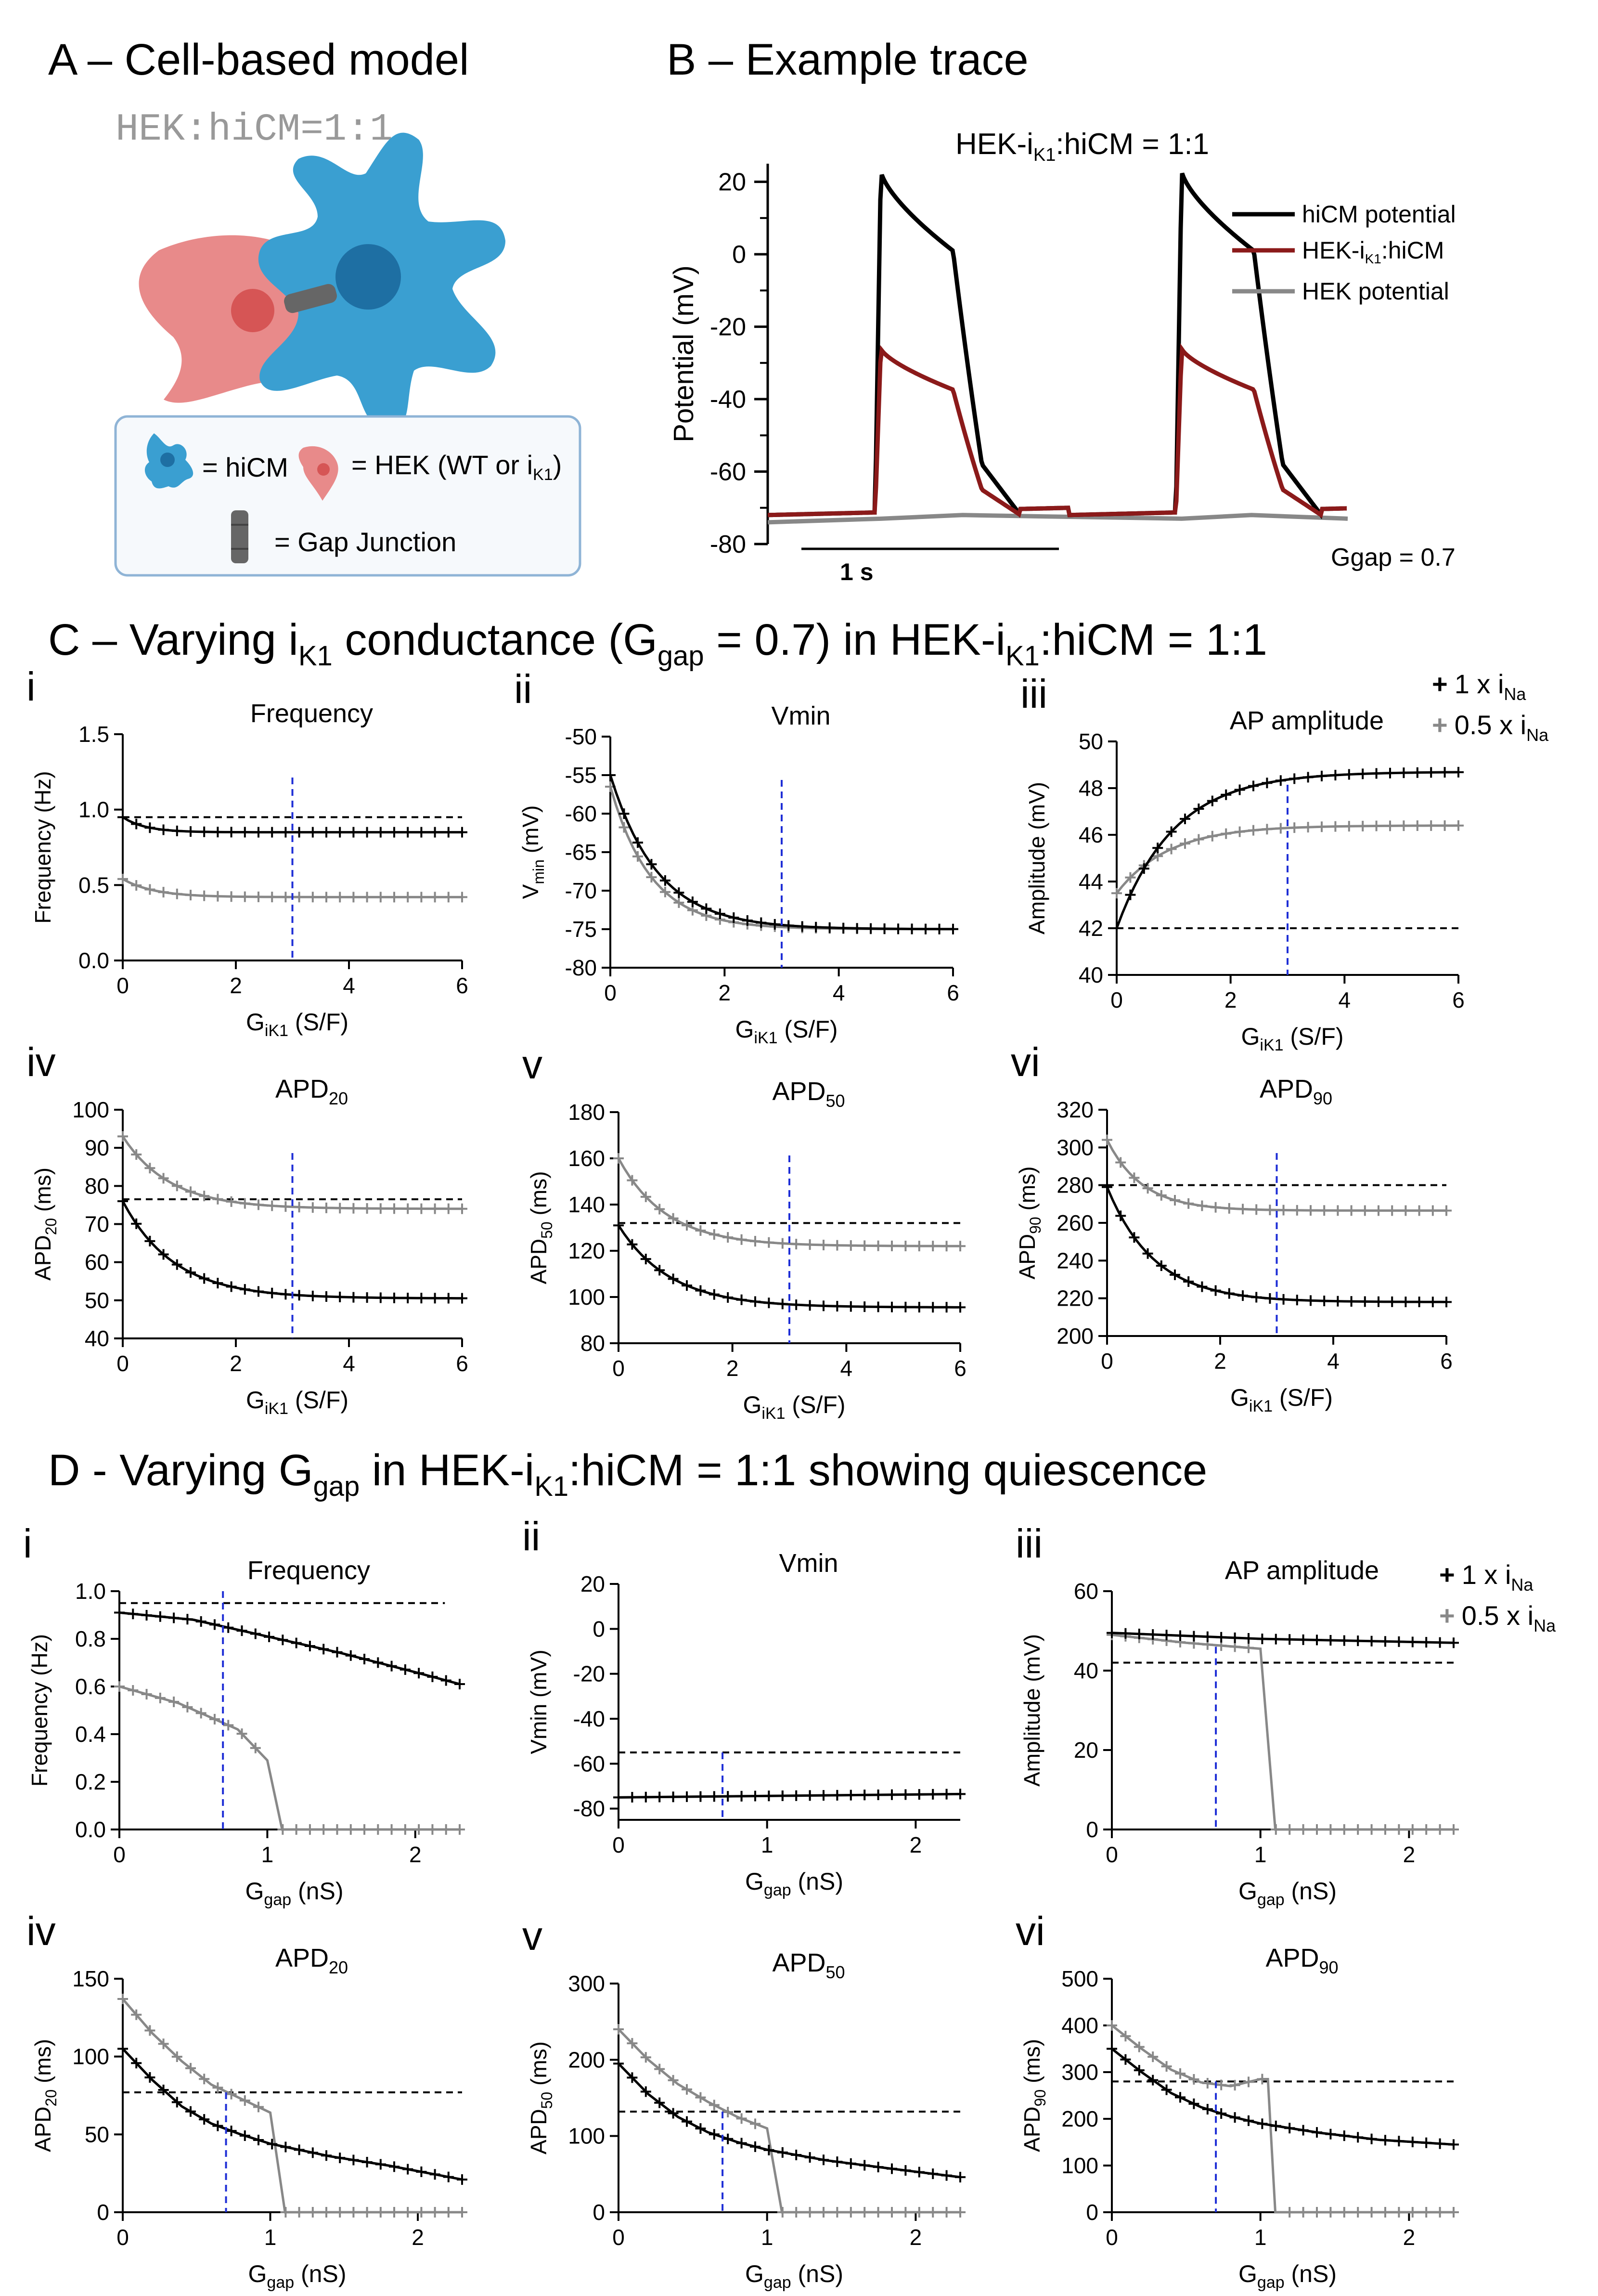 The width and height of the screenshot is (1598, 2296). What do you see at coordinates (254, 130) in the screenshot?
I see `ratio-label: HEK:hiCM=1:1` at bounding box center [254, 130].